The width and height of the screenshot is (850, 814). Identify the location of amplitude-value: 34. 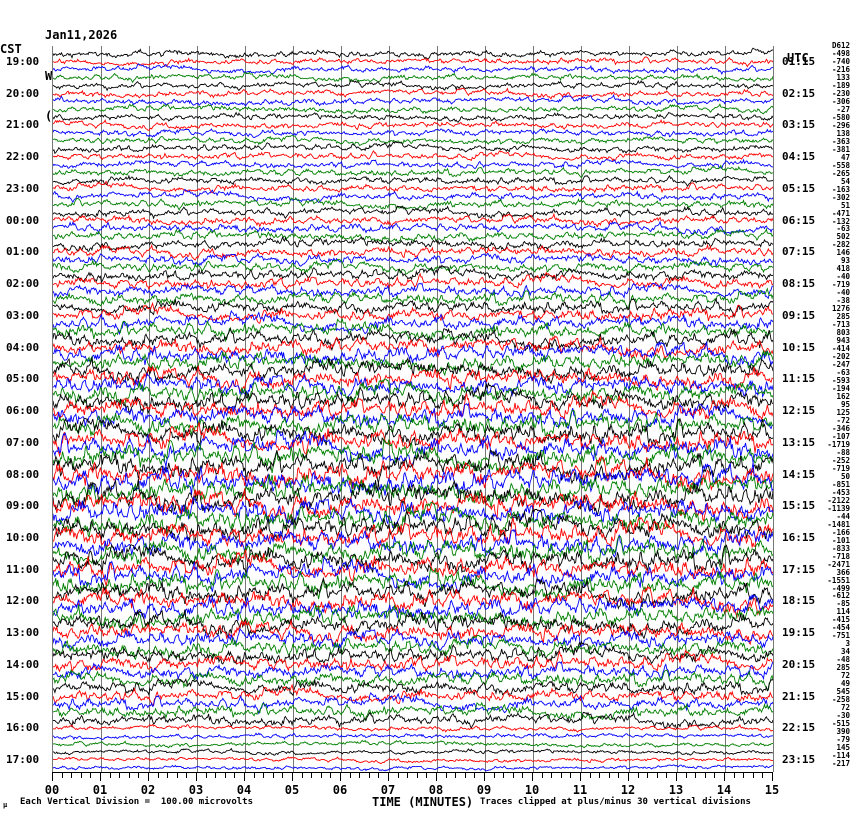
(845, 652).